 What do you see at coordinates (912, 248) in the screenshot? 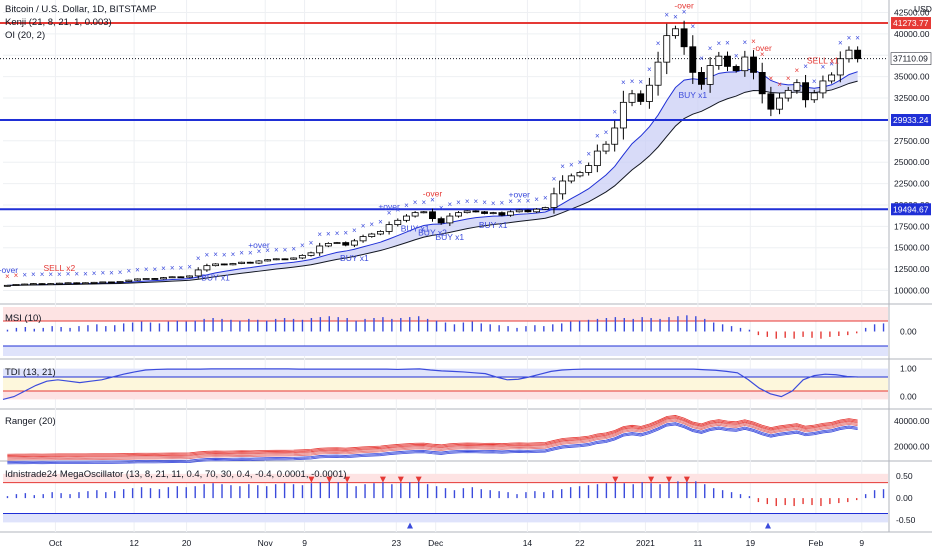
I see `price-tick-label: 15000.00` at bounding box center [912, 248].